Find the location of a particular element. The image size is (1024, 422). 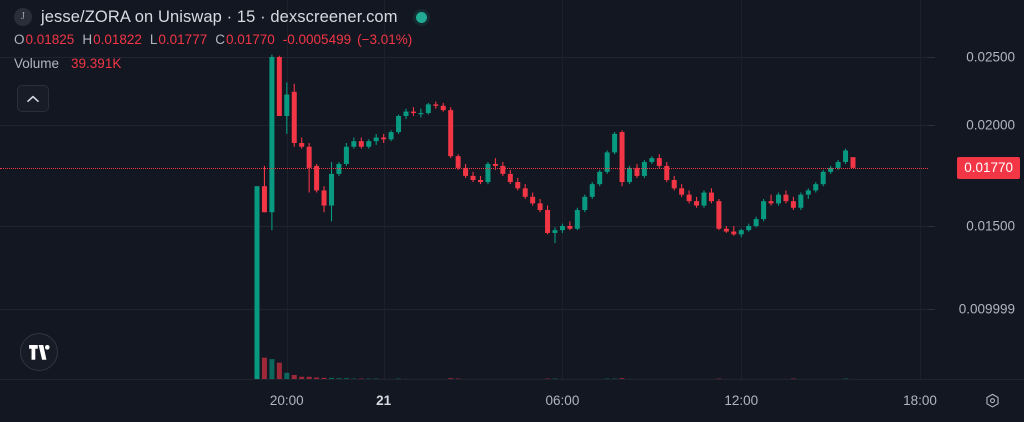

tradingview-logo-icon is located at coordinates (39, 352).